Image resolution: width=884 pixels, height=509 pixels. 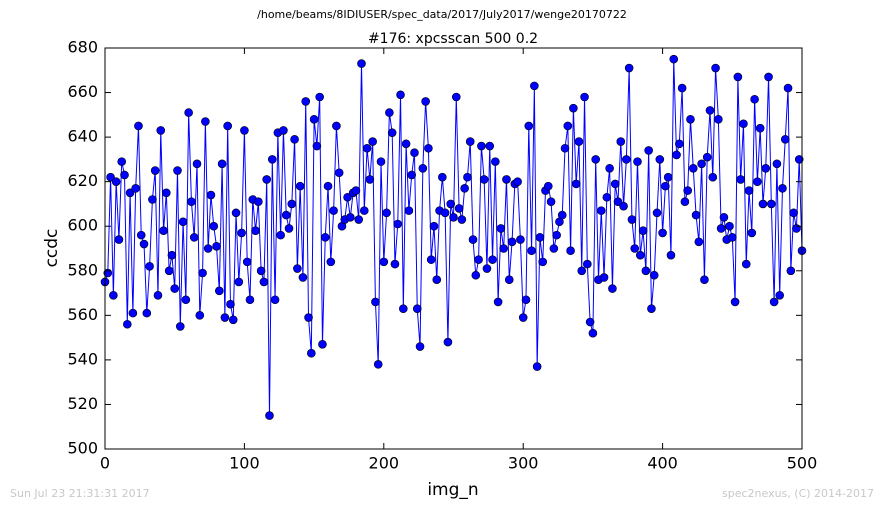 I want to click on y-axis-label: ccdc, so click(x=52, y=248).